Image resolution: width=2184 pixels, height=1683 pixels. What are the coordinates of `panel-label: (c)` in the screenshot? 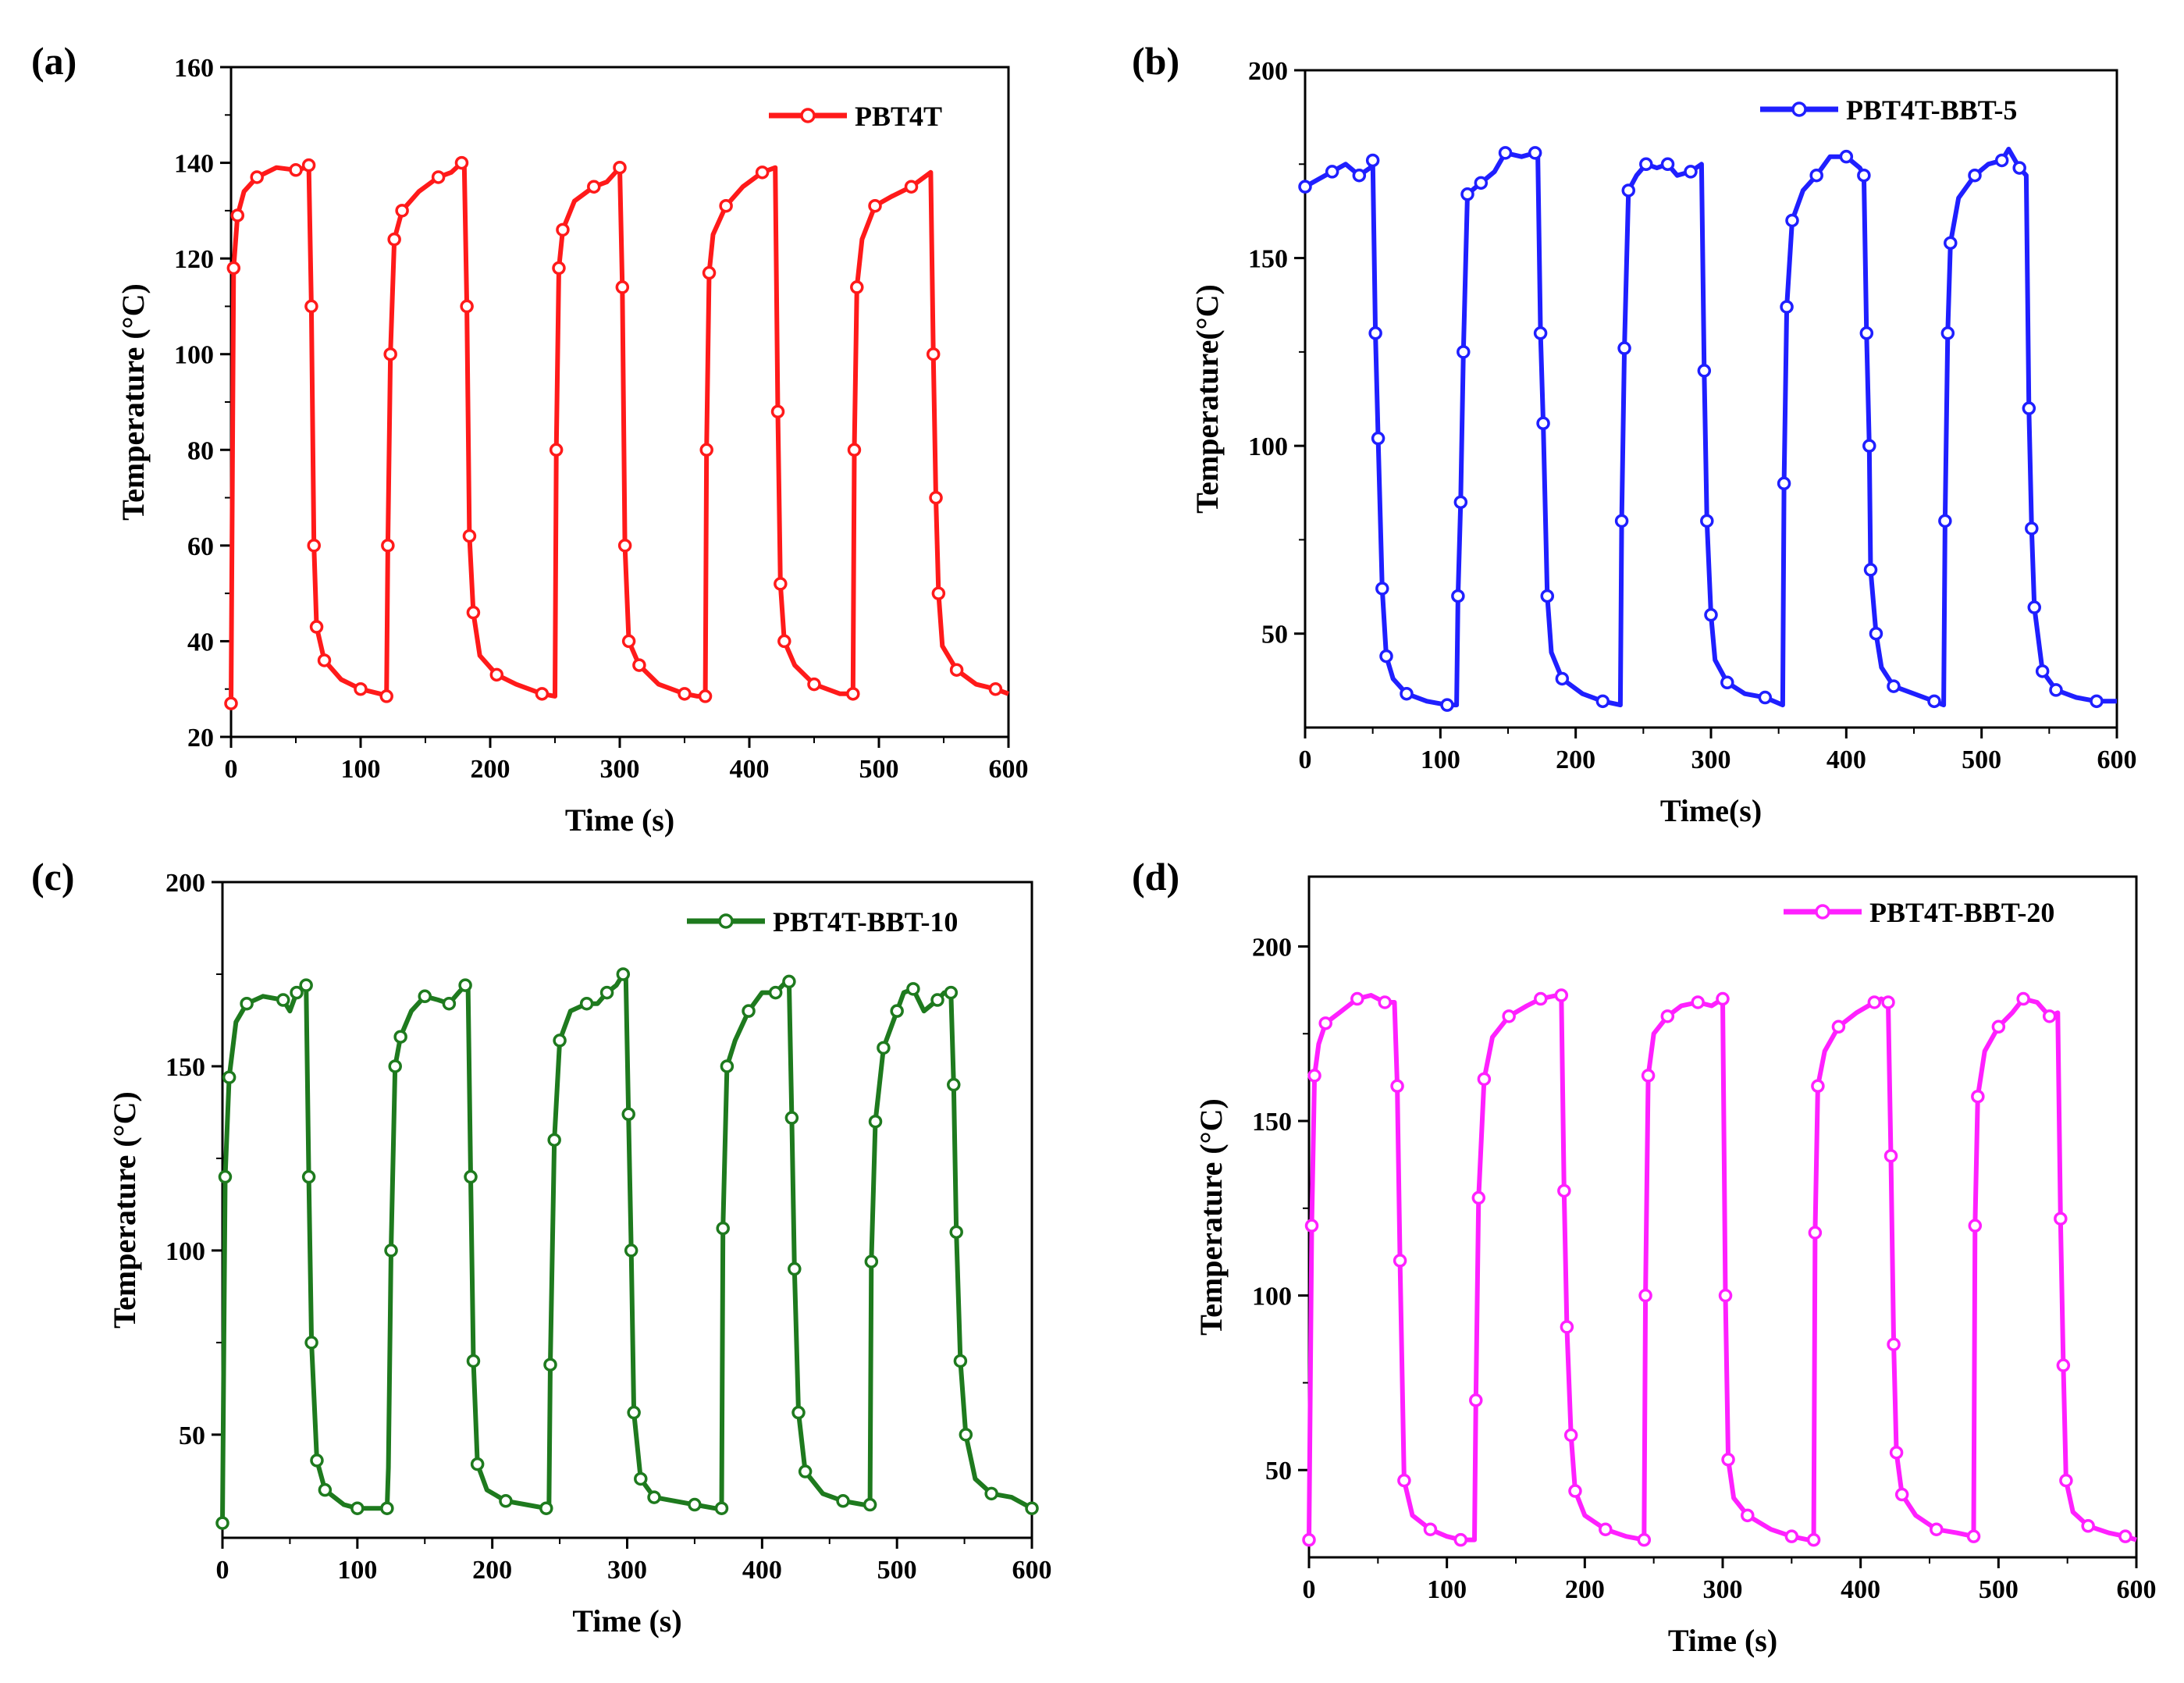 It's located at (53, 876).